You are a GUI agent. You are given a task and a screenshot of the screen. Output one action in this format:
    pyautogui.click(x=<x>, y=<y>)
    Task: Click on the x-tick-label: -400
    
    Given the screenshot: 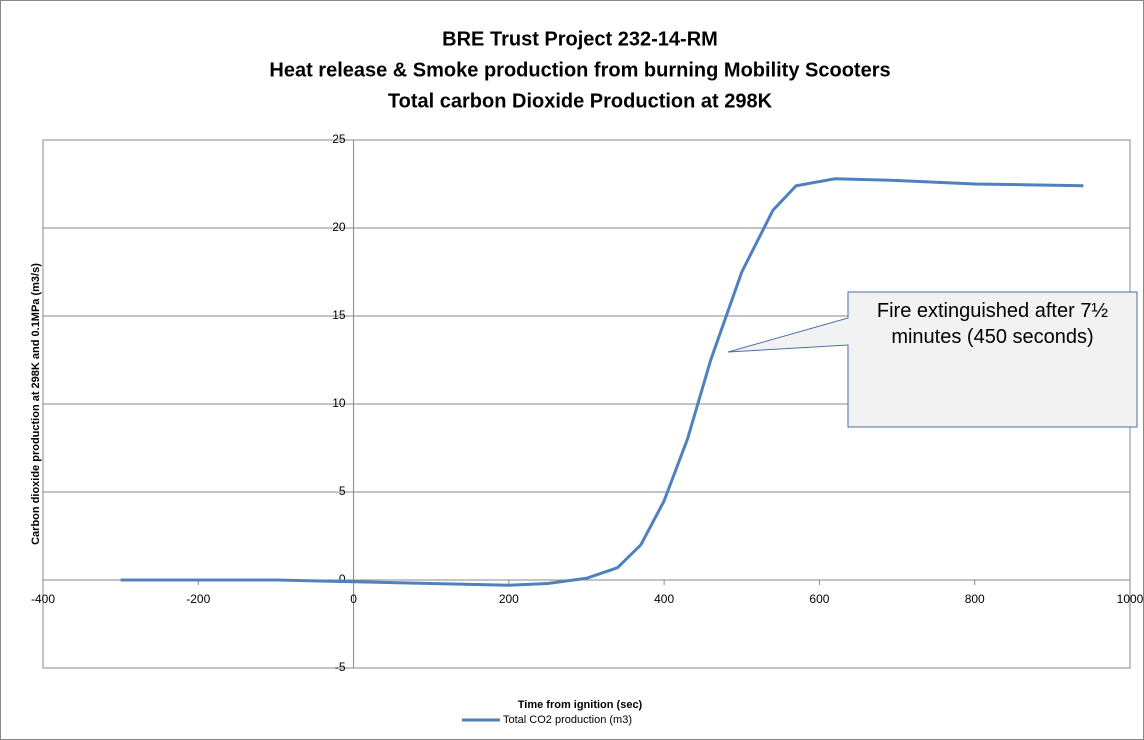 What is the action you would take?
    pyautogui.click(x=43, y=599)
    